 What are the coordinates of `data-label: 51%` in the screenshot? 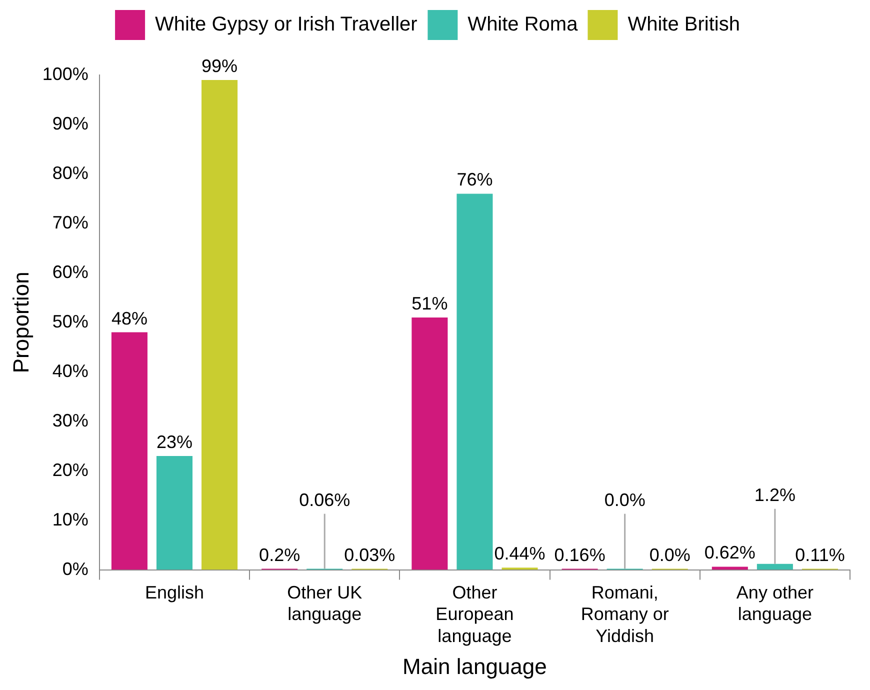 It's located at (430, 303).